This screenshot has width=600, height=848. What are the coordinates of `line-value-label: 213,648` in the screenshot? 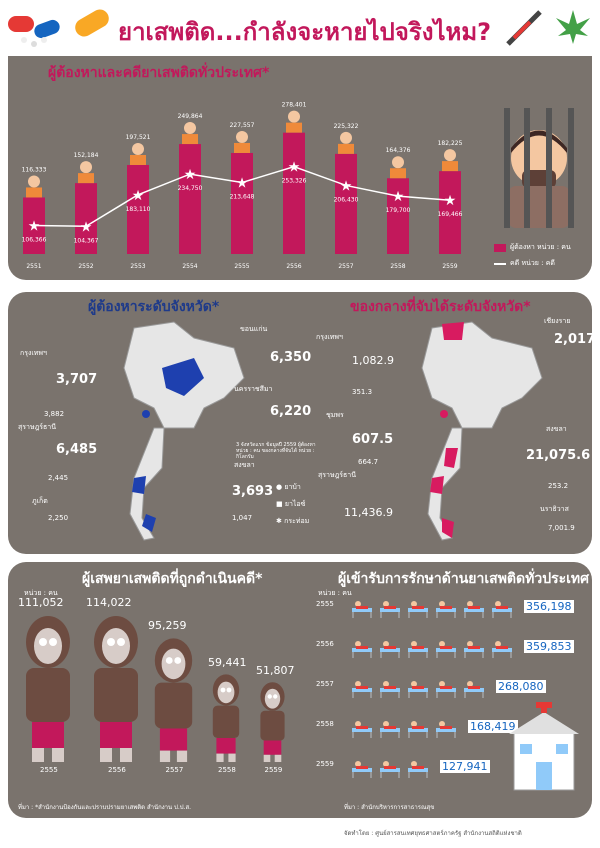 It's located at (242, 197).